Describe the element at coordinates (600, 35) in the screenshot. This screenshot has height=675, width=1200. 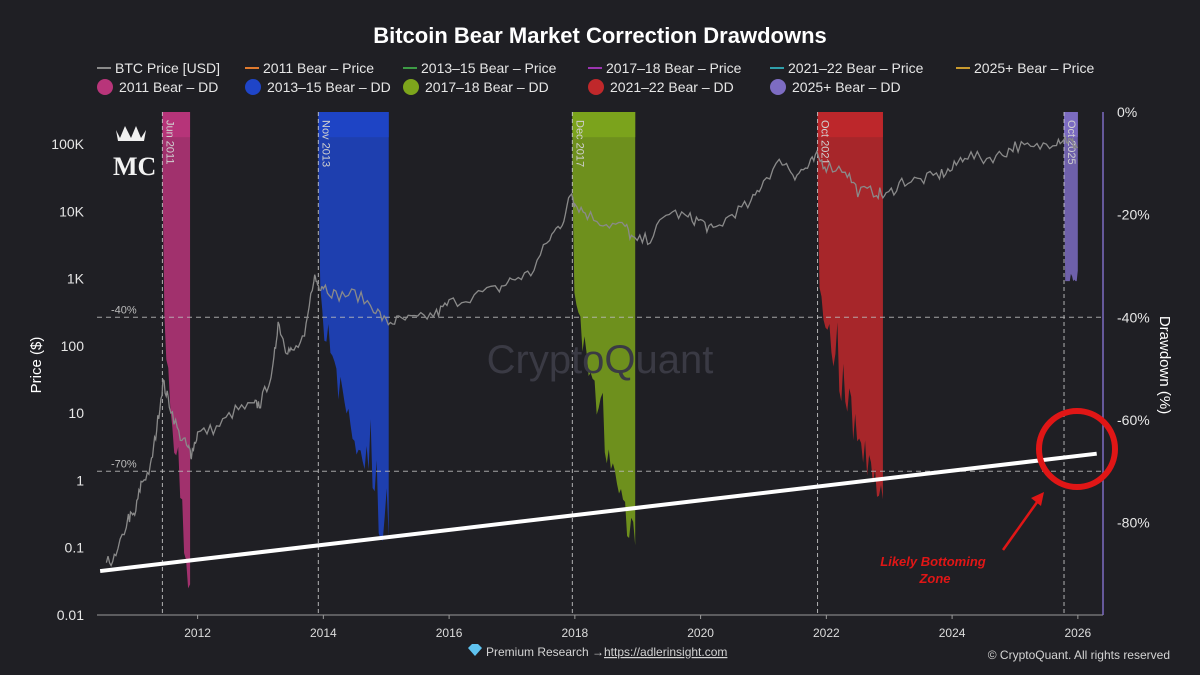
I see `chart-title: Bitcoin Bear Market Correction Drawdowns` at that location.